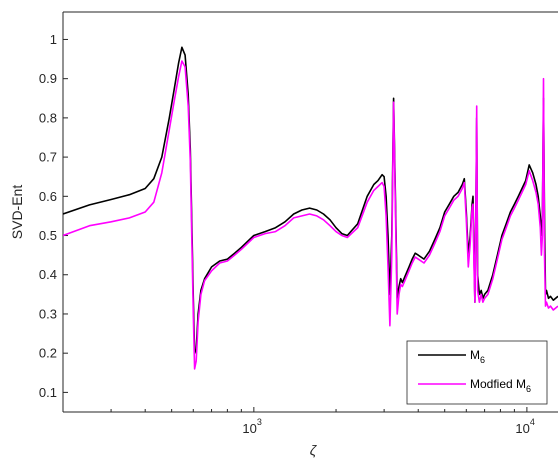 The width and height of the screenshot is (558, 461). I want to click on x-tick-label-exponent: 4, so click(532, 422).